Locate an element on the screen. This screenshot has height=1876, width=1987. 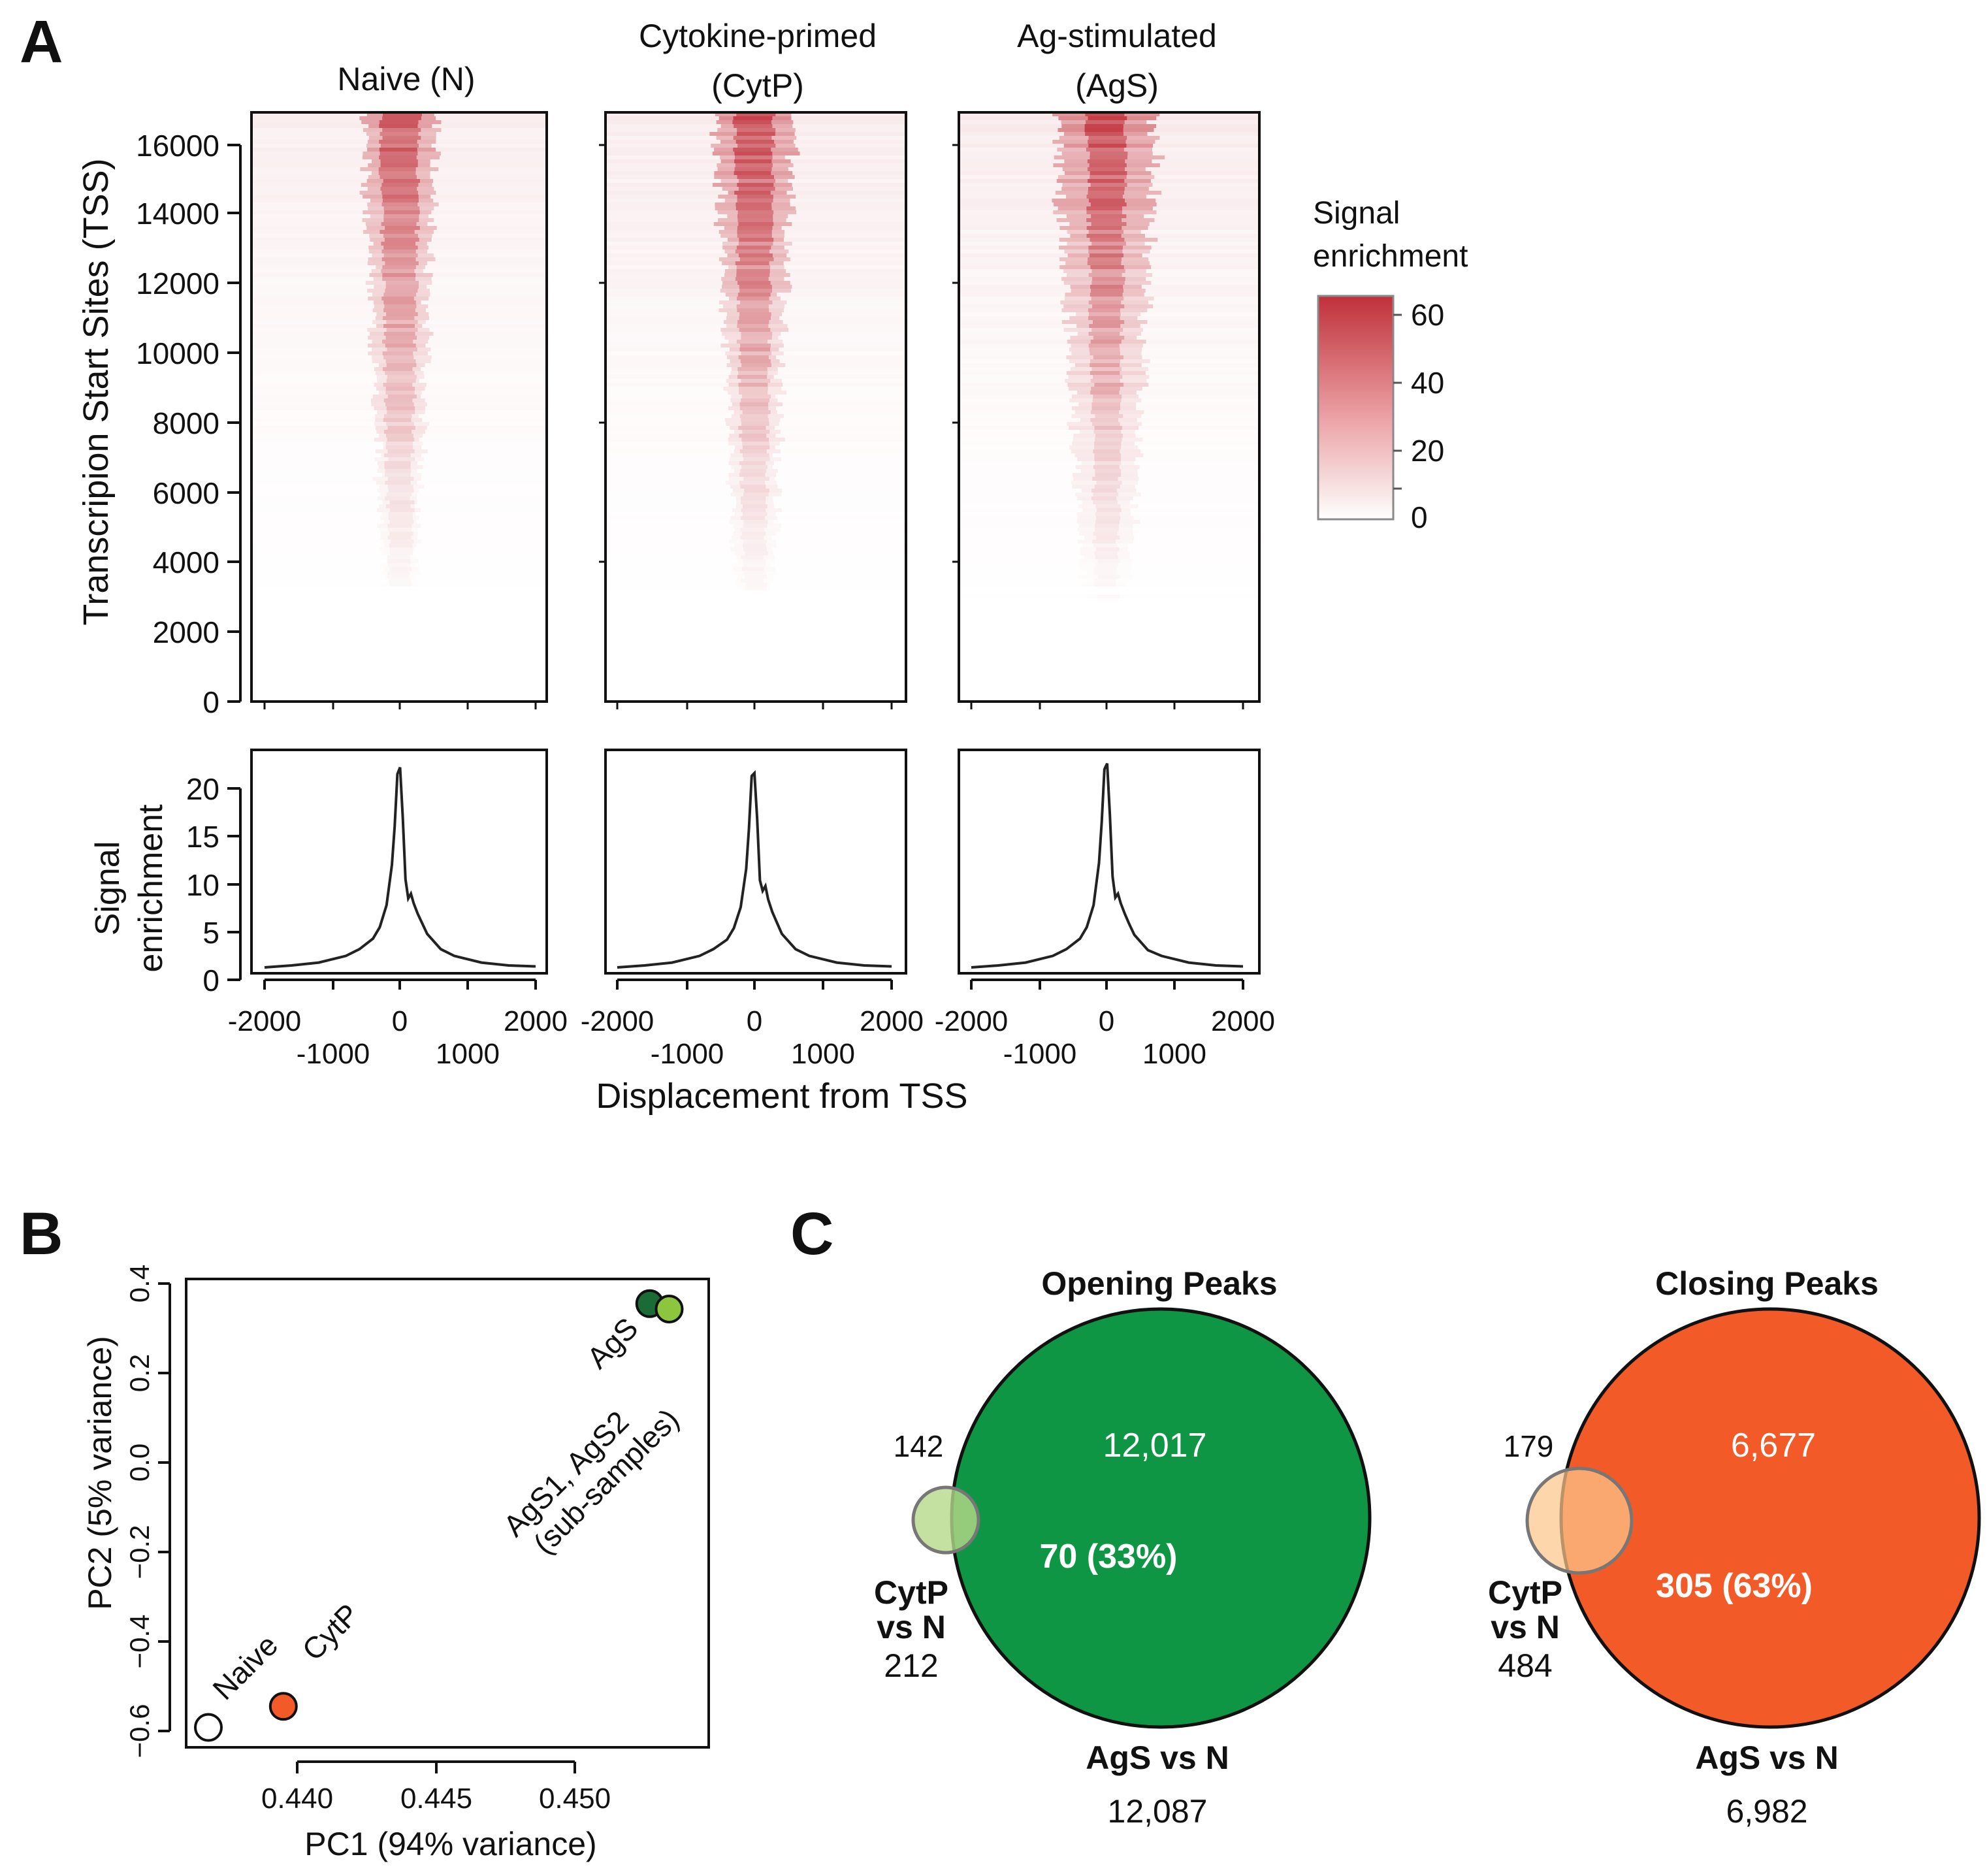
heatmap-shared-ticks is located at coordinates (753, 426).